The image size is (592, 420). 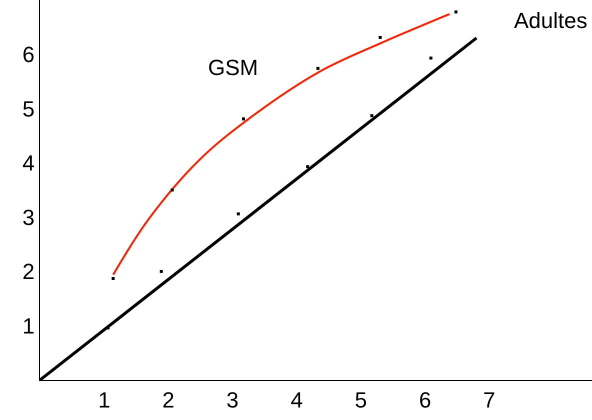 I want to click on x-tick-label: 5, so click(x=361, y=399).